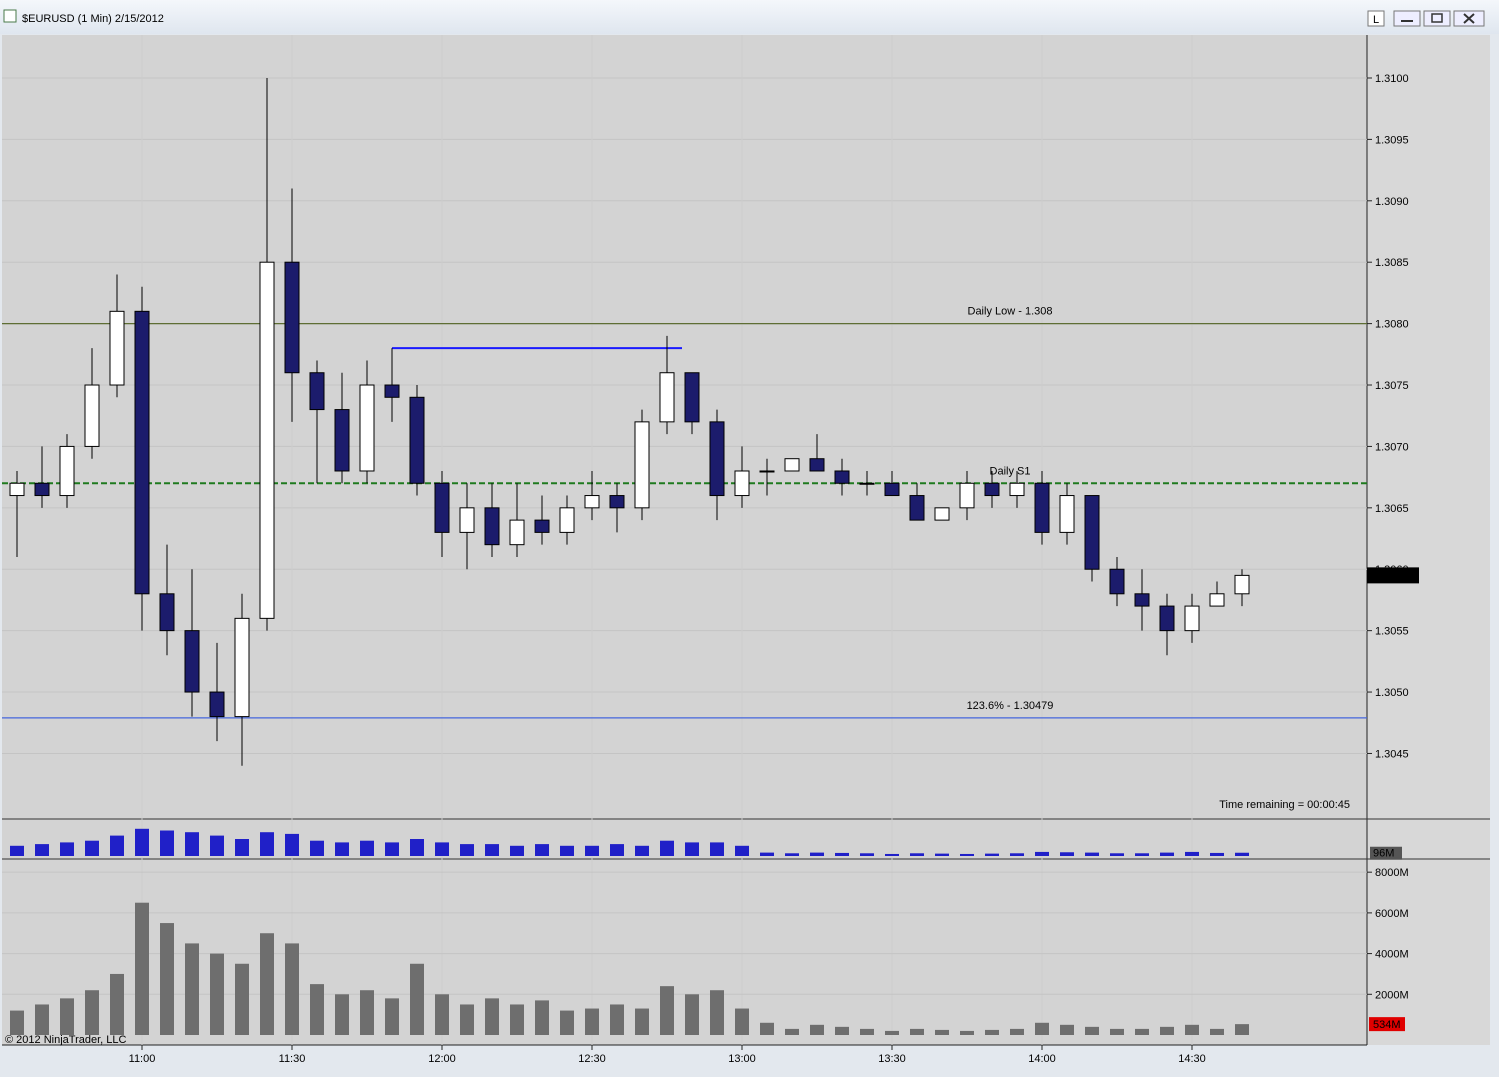 The width and height of the screenshot is (1499, 1077). I want to click on volume-tick-label: 4000M, so click(1392, 955).